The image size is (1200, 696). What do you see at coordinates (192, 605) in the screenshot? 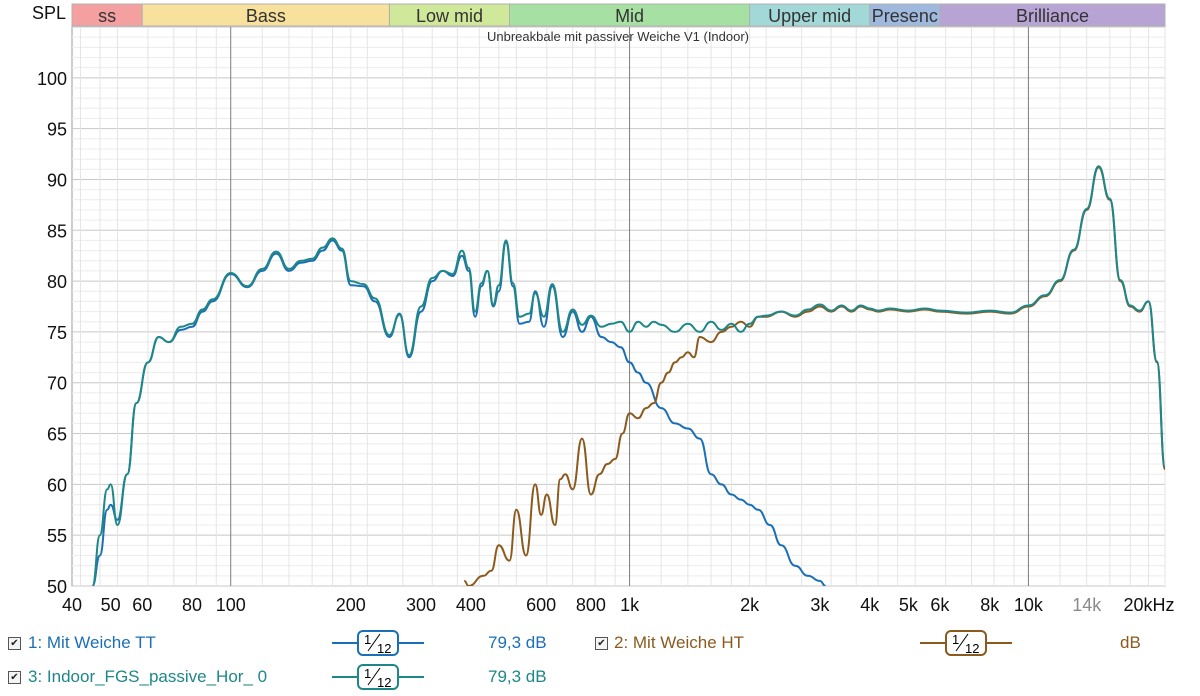
I see `x-tick-label: 80` at bounding box center [192, 605].